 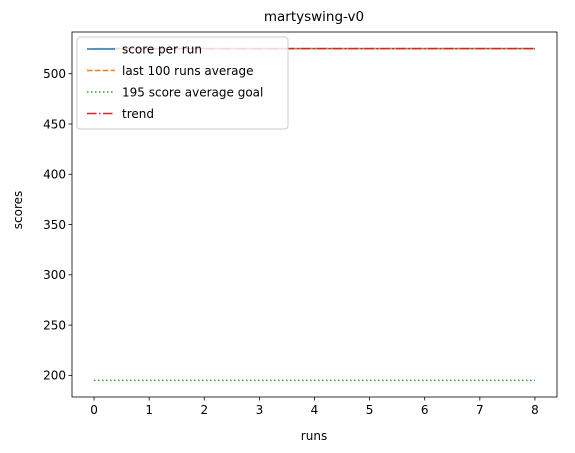 I want to click on y-tick-label: 500, so click(x=54, y=74).